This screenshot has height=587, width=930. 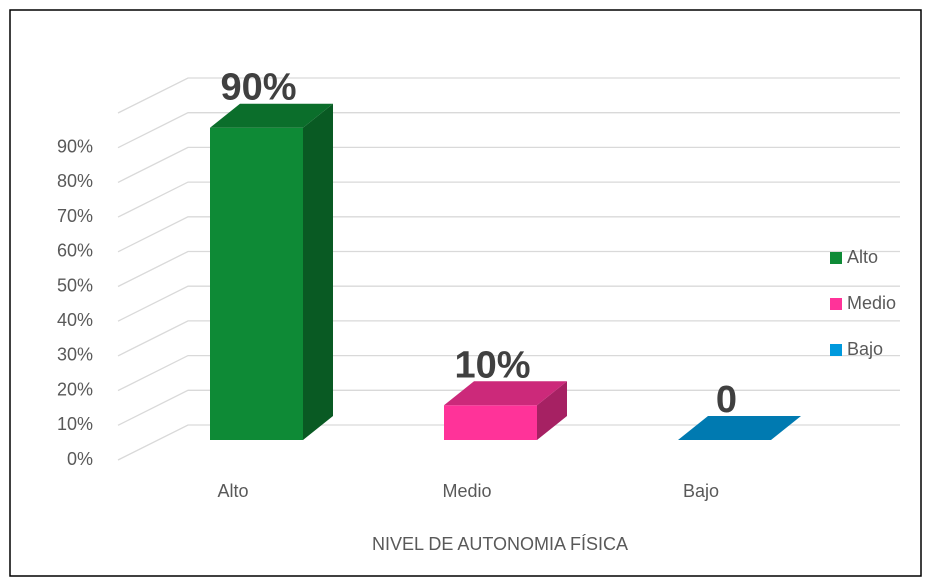 What do you see at coordinates (500, 544) in the screenshot?
I see `x-axis-title: NIVEL DE AUTONOMIA FÍSICA` at bounding box center [500, 544].